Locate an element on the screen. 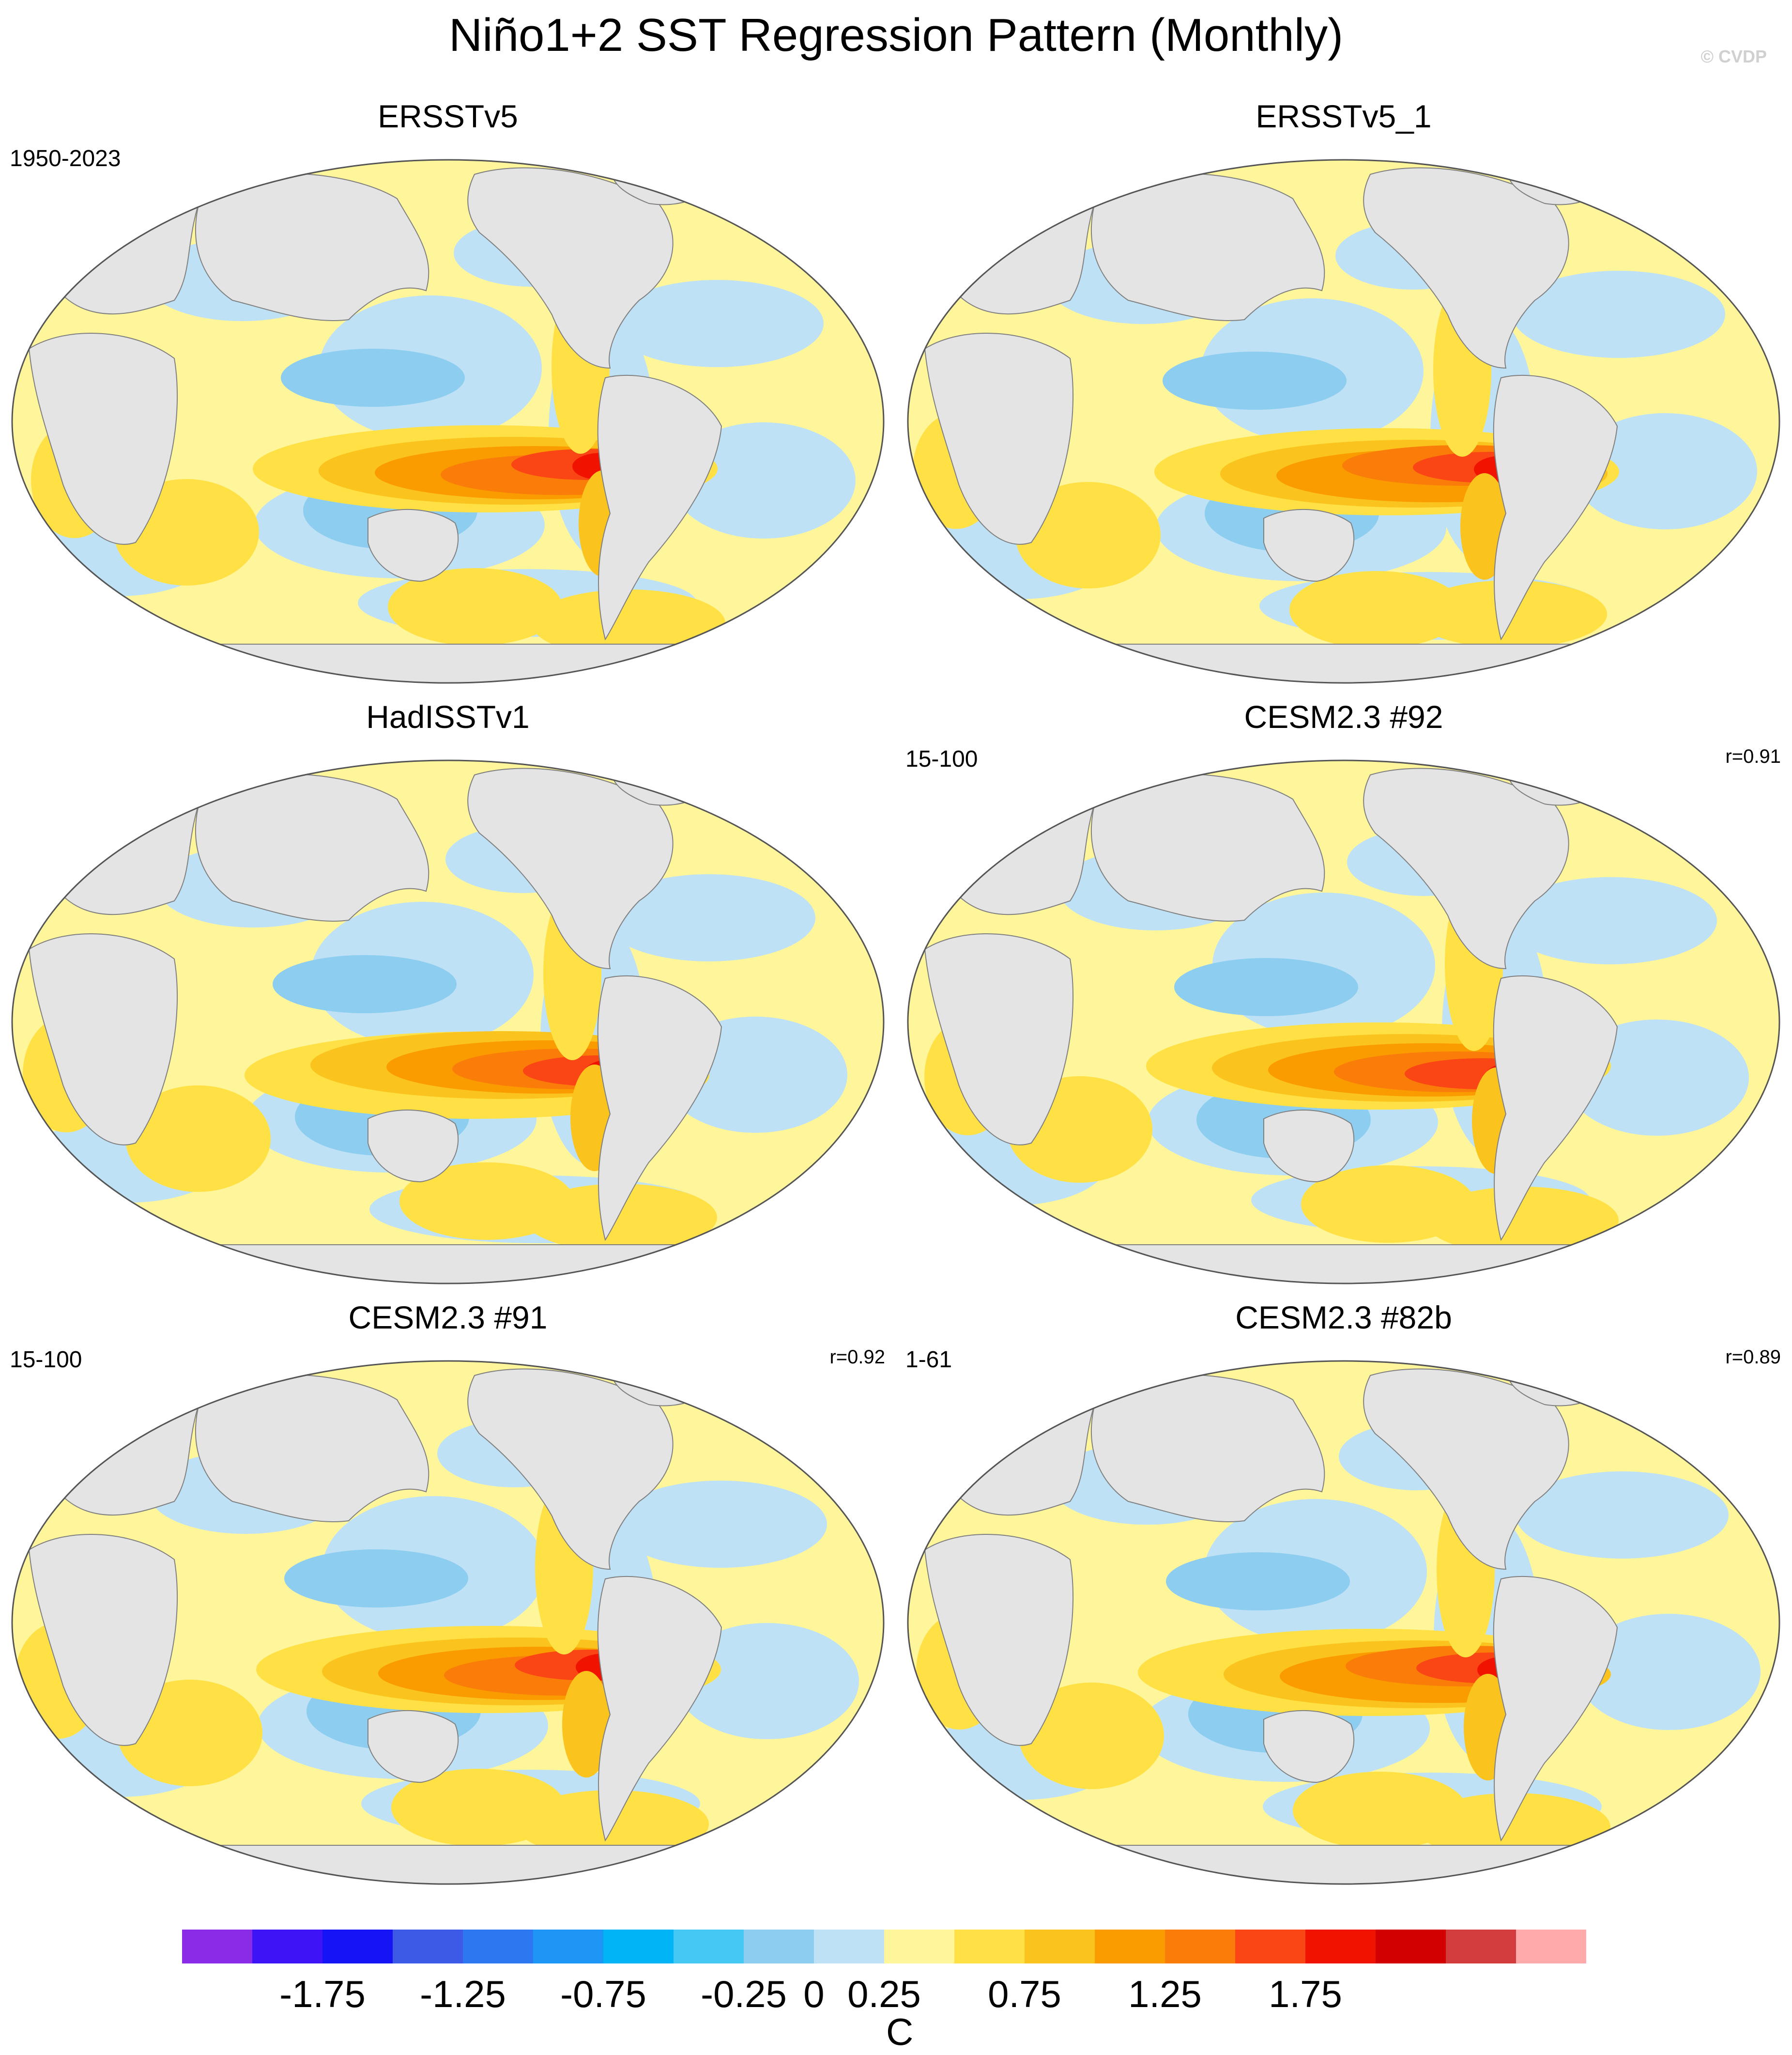 The width and height of the screenshot is (1792, 2055). map-panel-hadisstv1: HadISSTv1 is located at coordinates (448, 997).